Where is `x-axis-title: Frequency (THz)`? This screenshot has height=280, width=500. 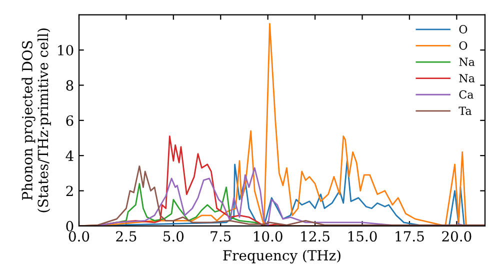
x-axis-title: Frequency (THz) is located at coordinates (281, 257).